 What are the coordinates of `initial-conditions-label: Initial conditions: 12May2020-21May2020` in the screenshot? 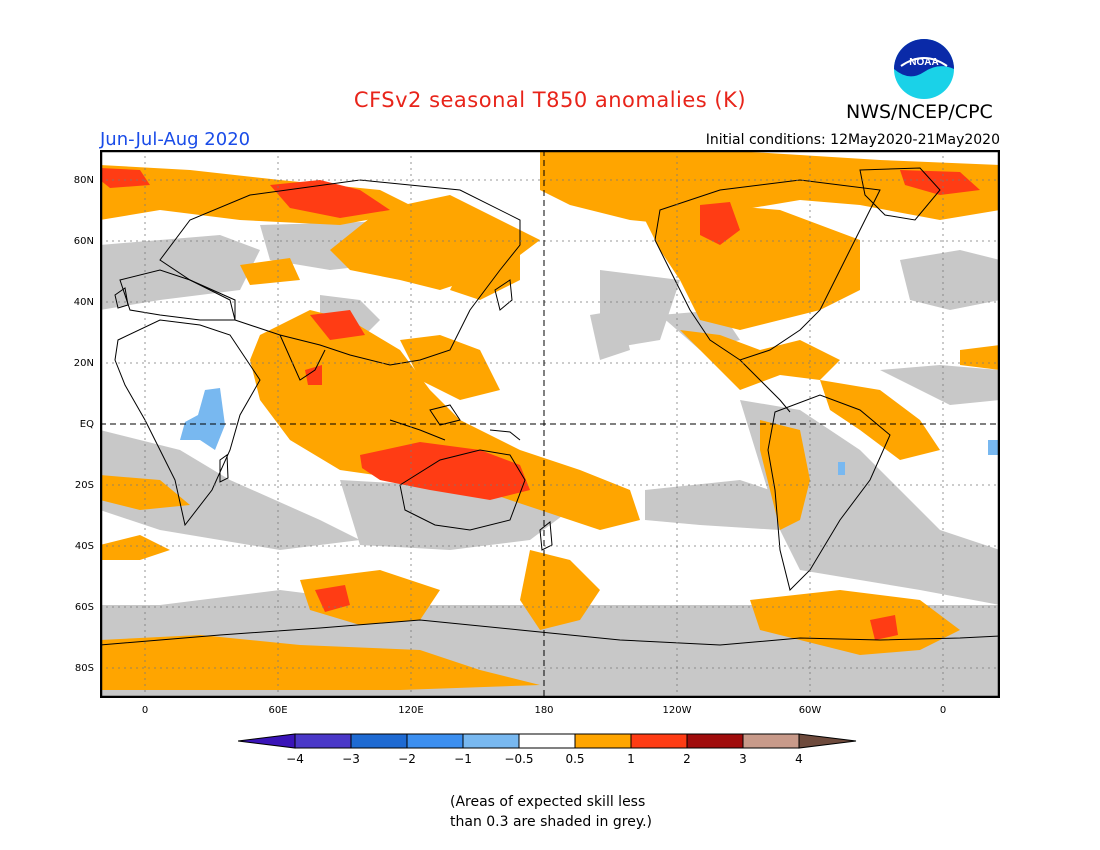 It's located at (852, 140).